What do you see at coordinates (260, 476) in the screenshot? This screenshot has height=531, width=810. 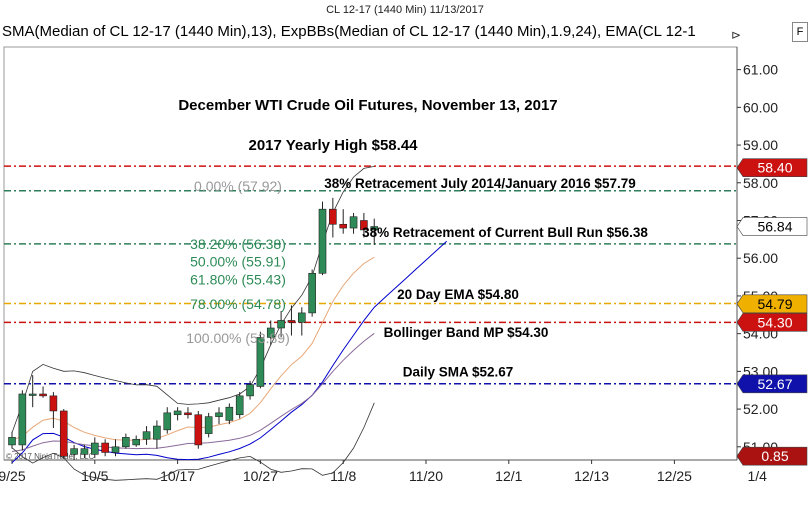 I see `x-tick-label: 10/27` at bounding box center [260, 476].